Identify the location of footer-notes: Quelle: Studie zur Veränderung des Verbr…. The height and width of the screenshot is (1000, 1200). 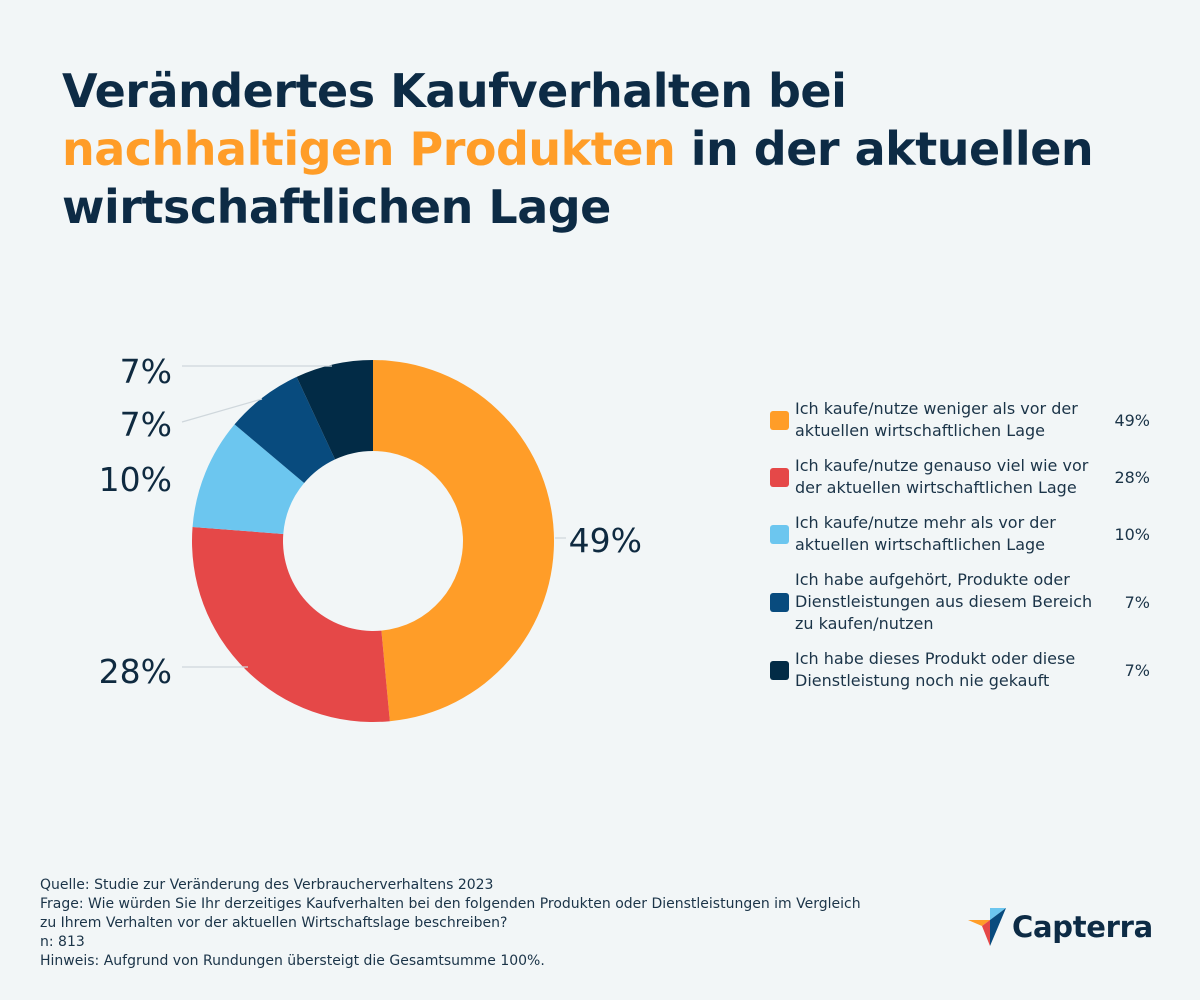
(490, 923).